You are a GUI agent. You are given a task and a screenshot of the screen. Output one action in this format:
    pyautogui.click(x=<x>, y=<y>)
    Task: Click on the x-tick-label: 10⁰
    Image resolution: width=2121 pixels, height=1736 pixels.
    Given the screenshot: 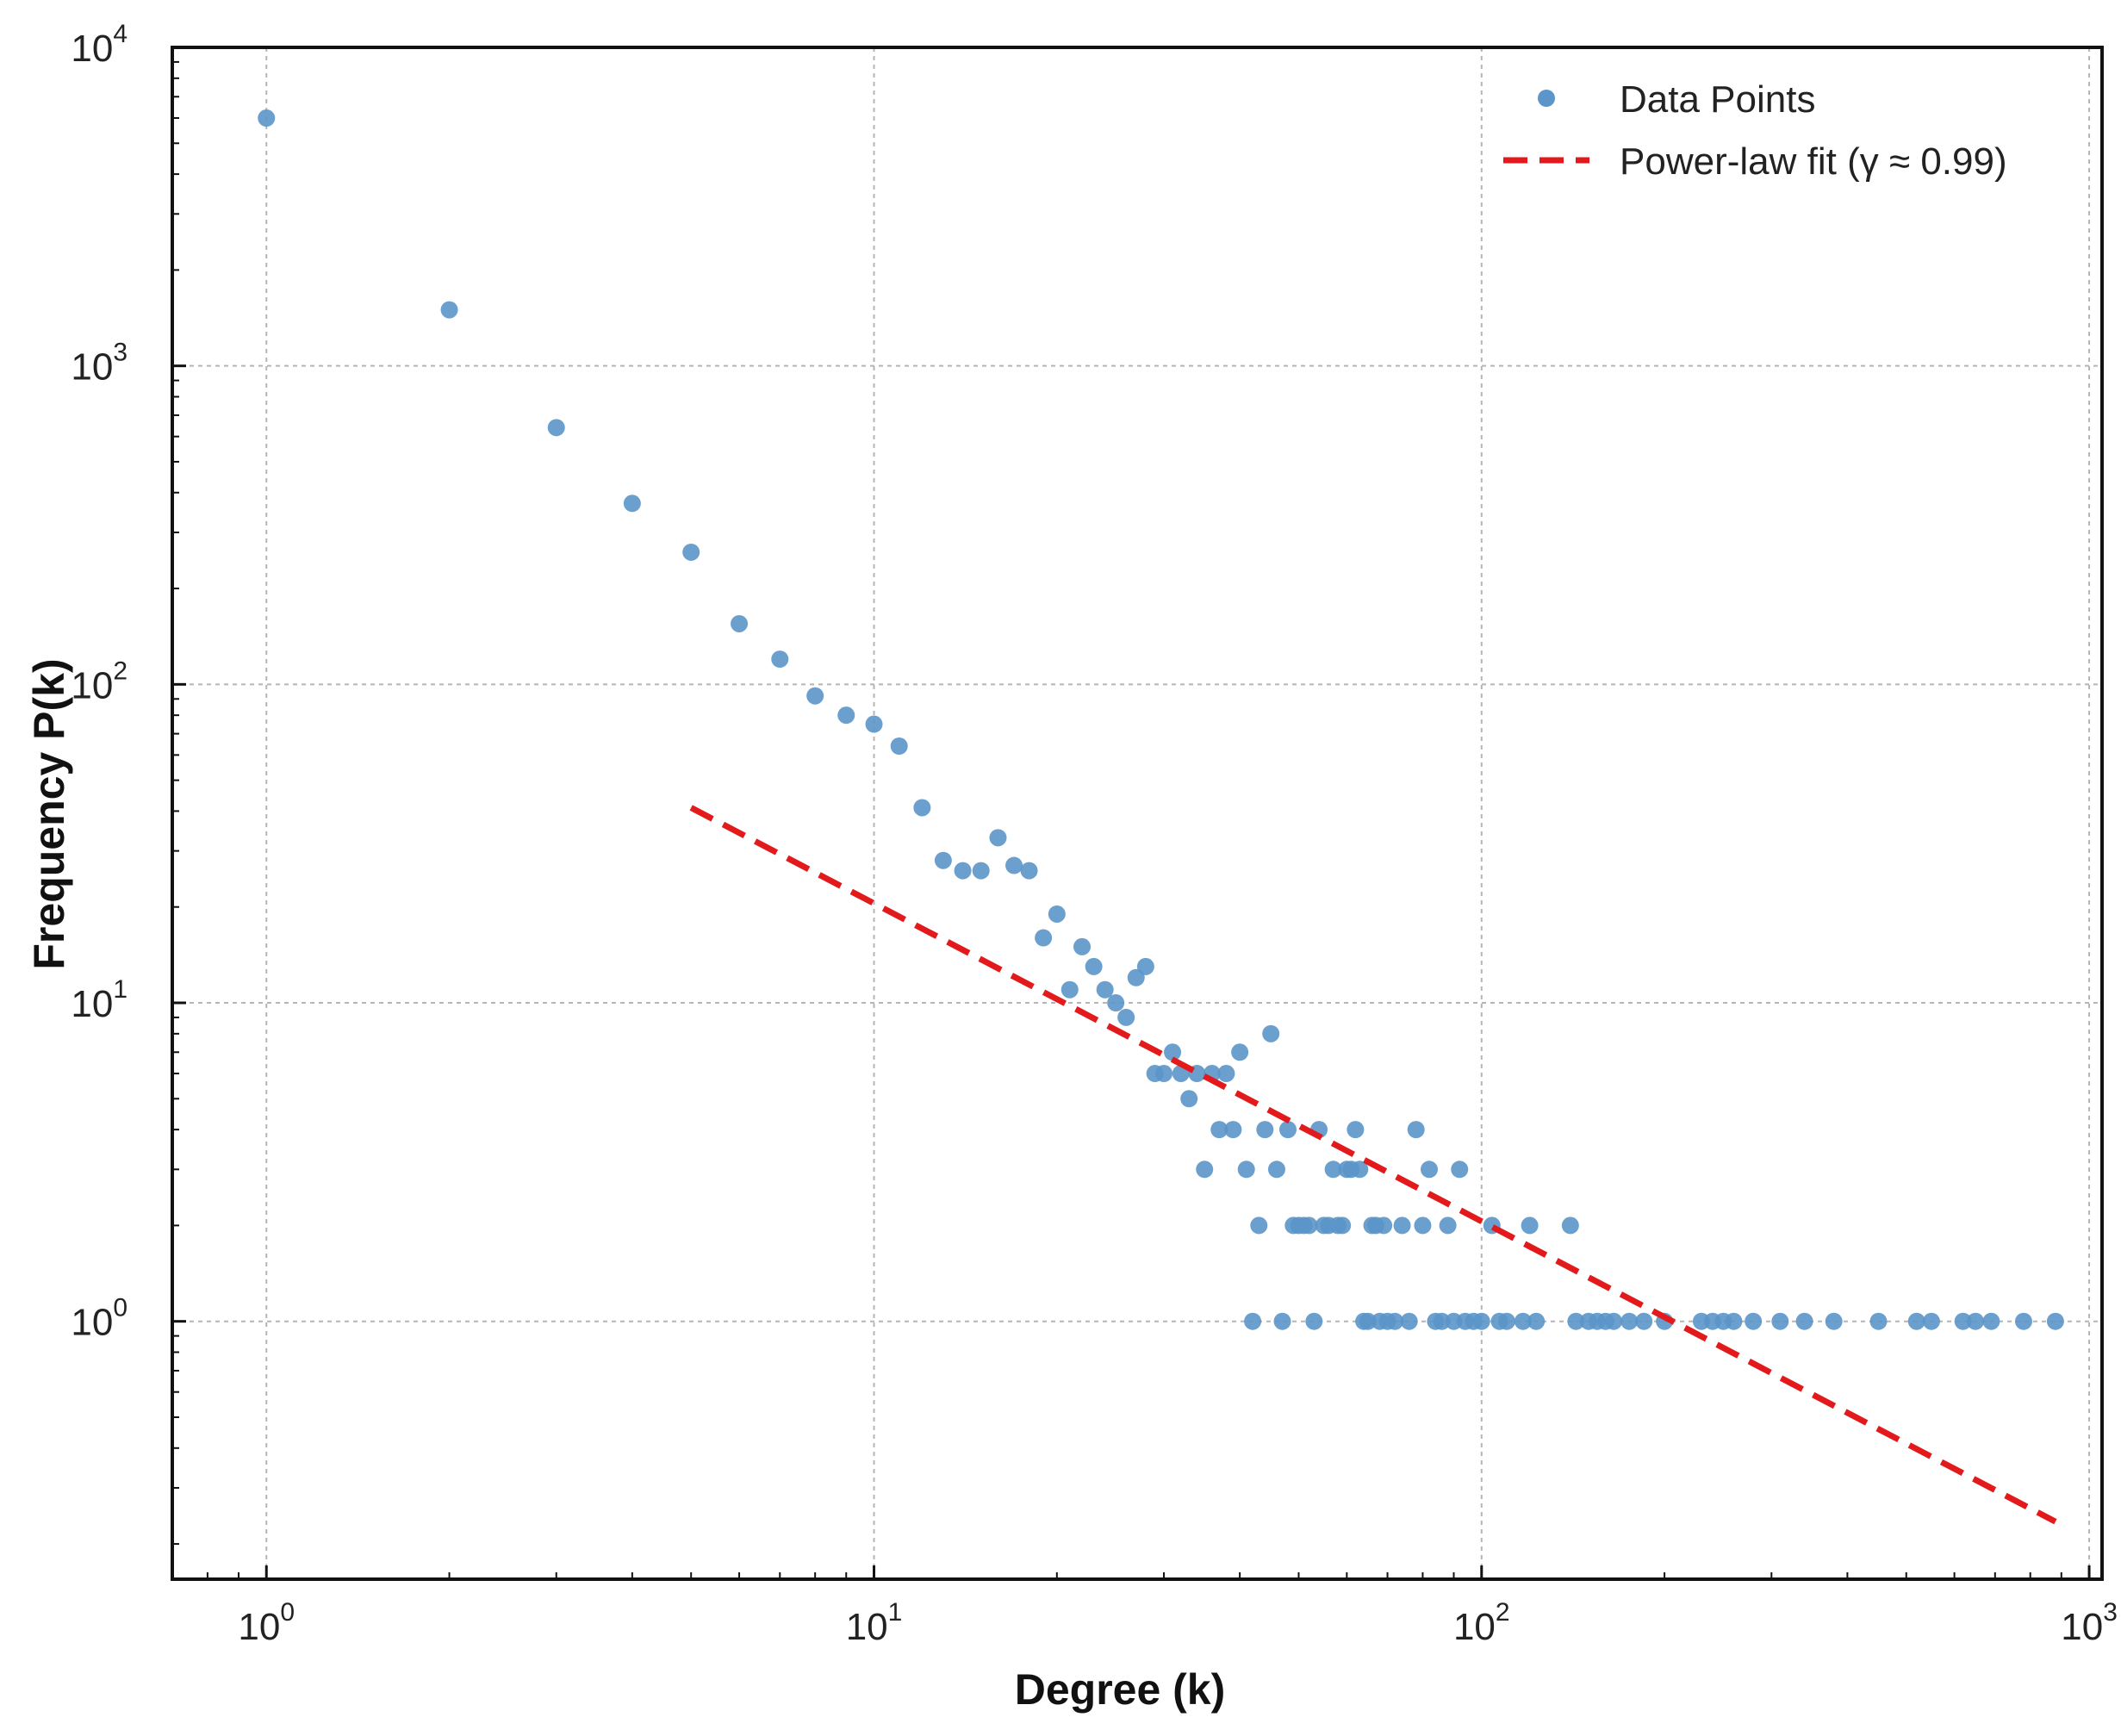 What is the action you would take?
    pyautogui.click(x=266, y=1623)
    